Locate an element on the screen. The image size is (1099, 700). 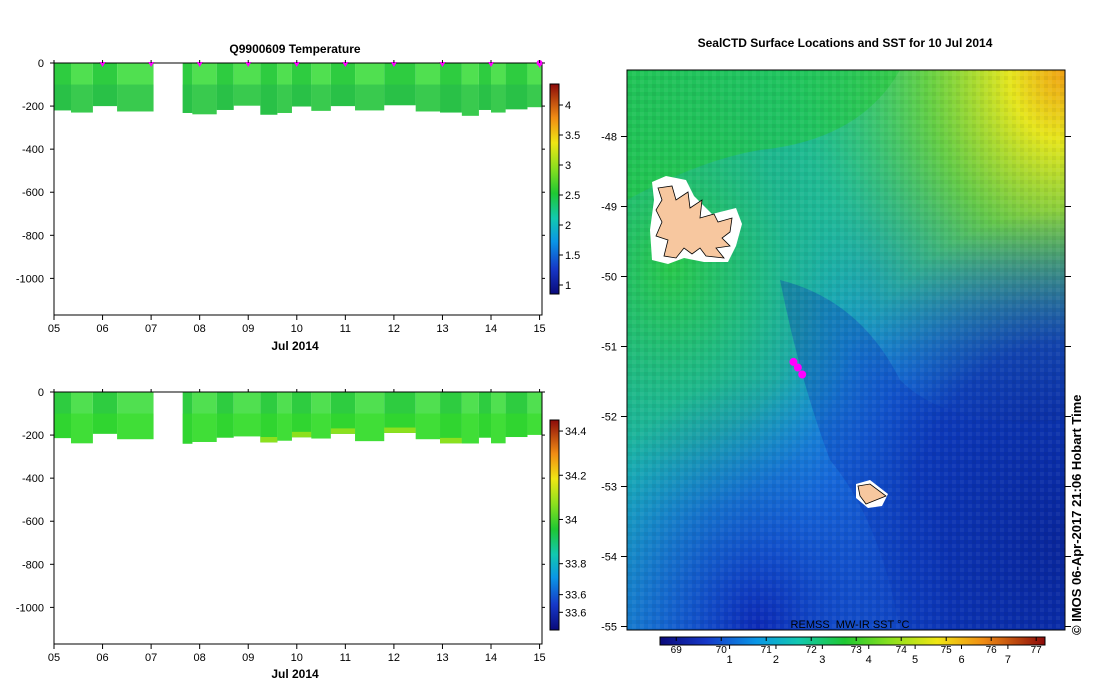
y-tick-label: -800 is located at coordinates (33, 565).